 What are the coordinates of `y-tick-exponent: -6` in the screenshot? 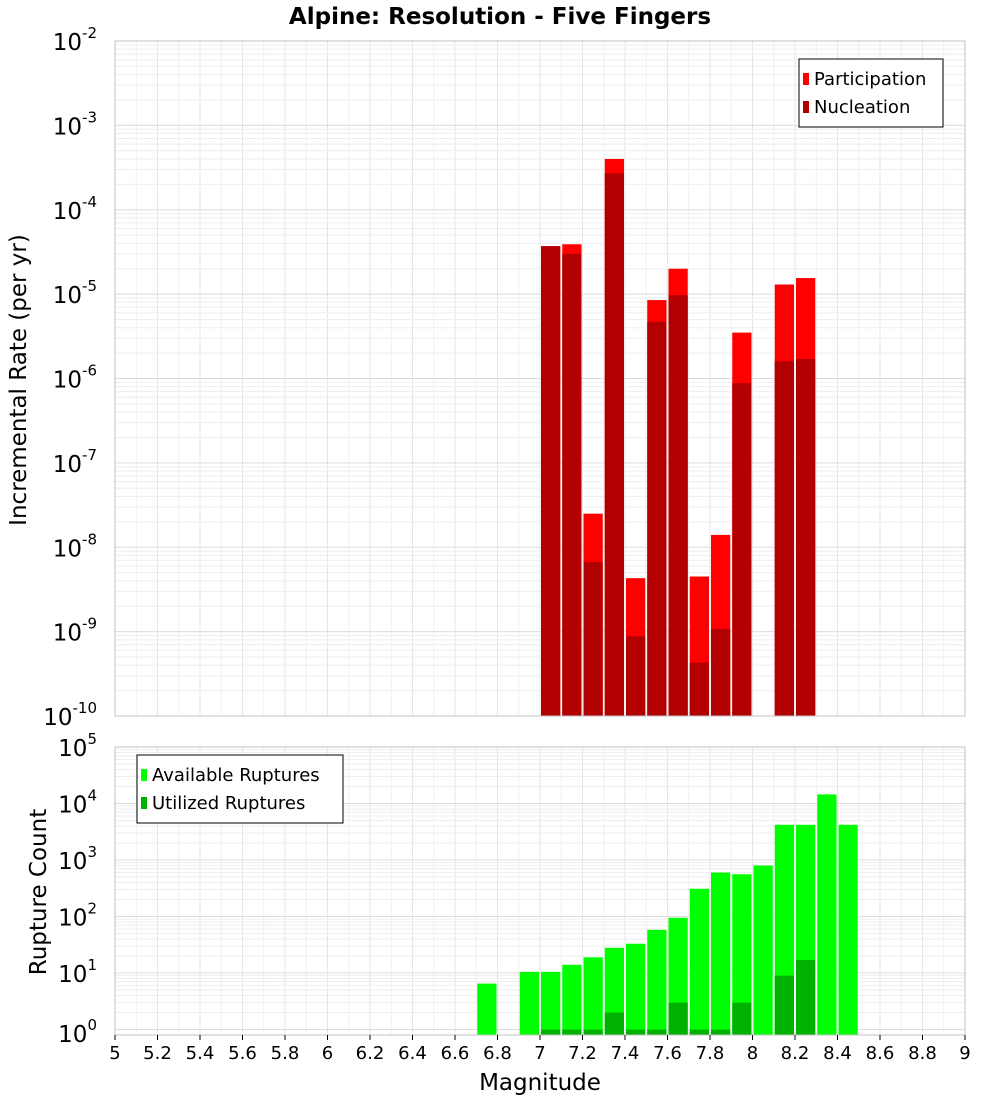 It's located at (89, 371).